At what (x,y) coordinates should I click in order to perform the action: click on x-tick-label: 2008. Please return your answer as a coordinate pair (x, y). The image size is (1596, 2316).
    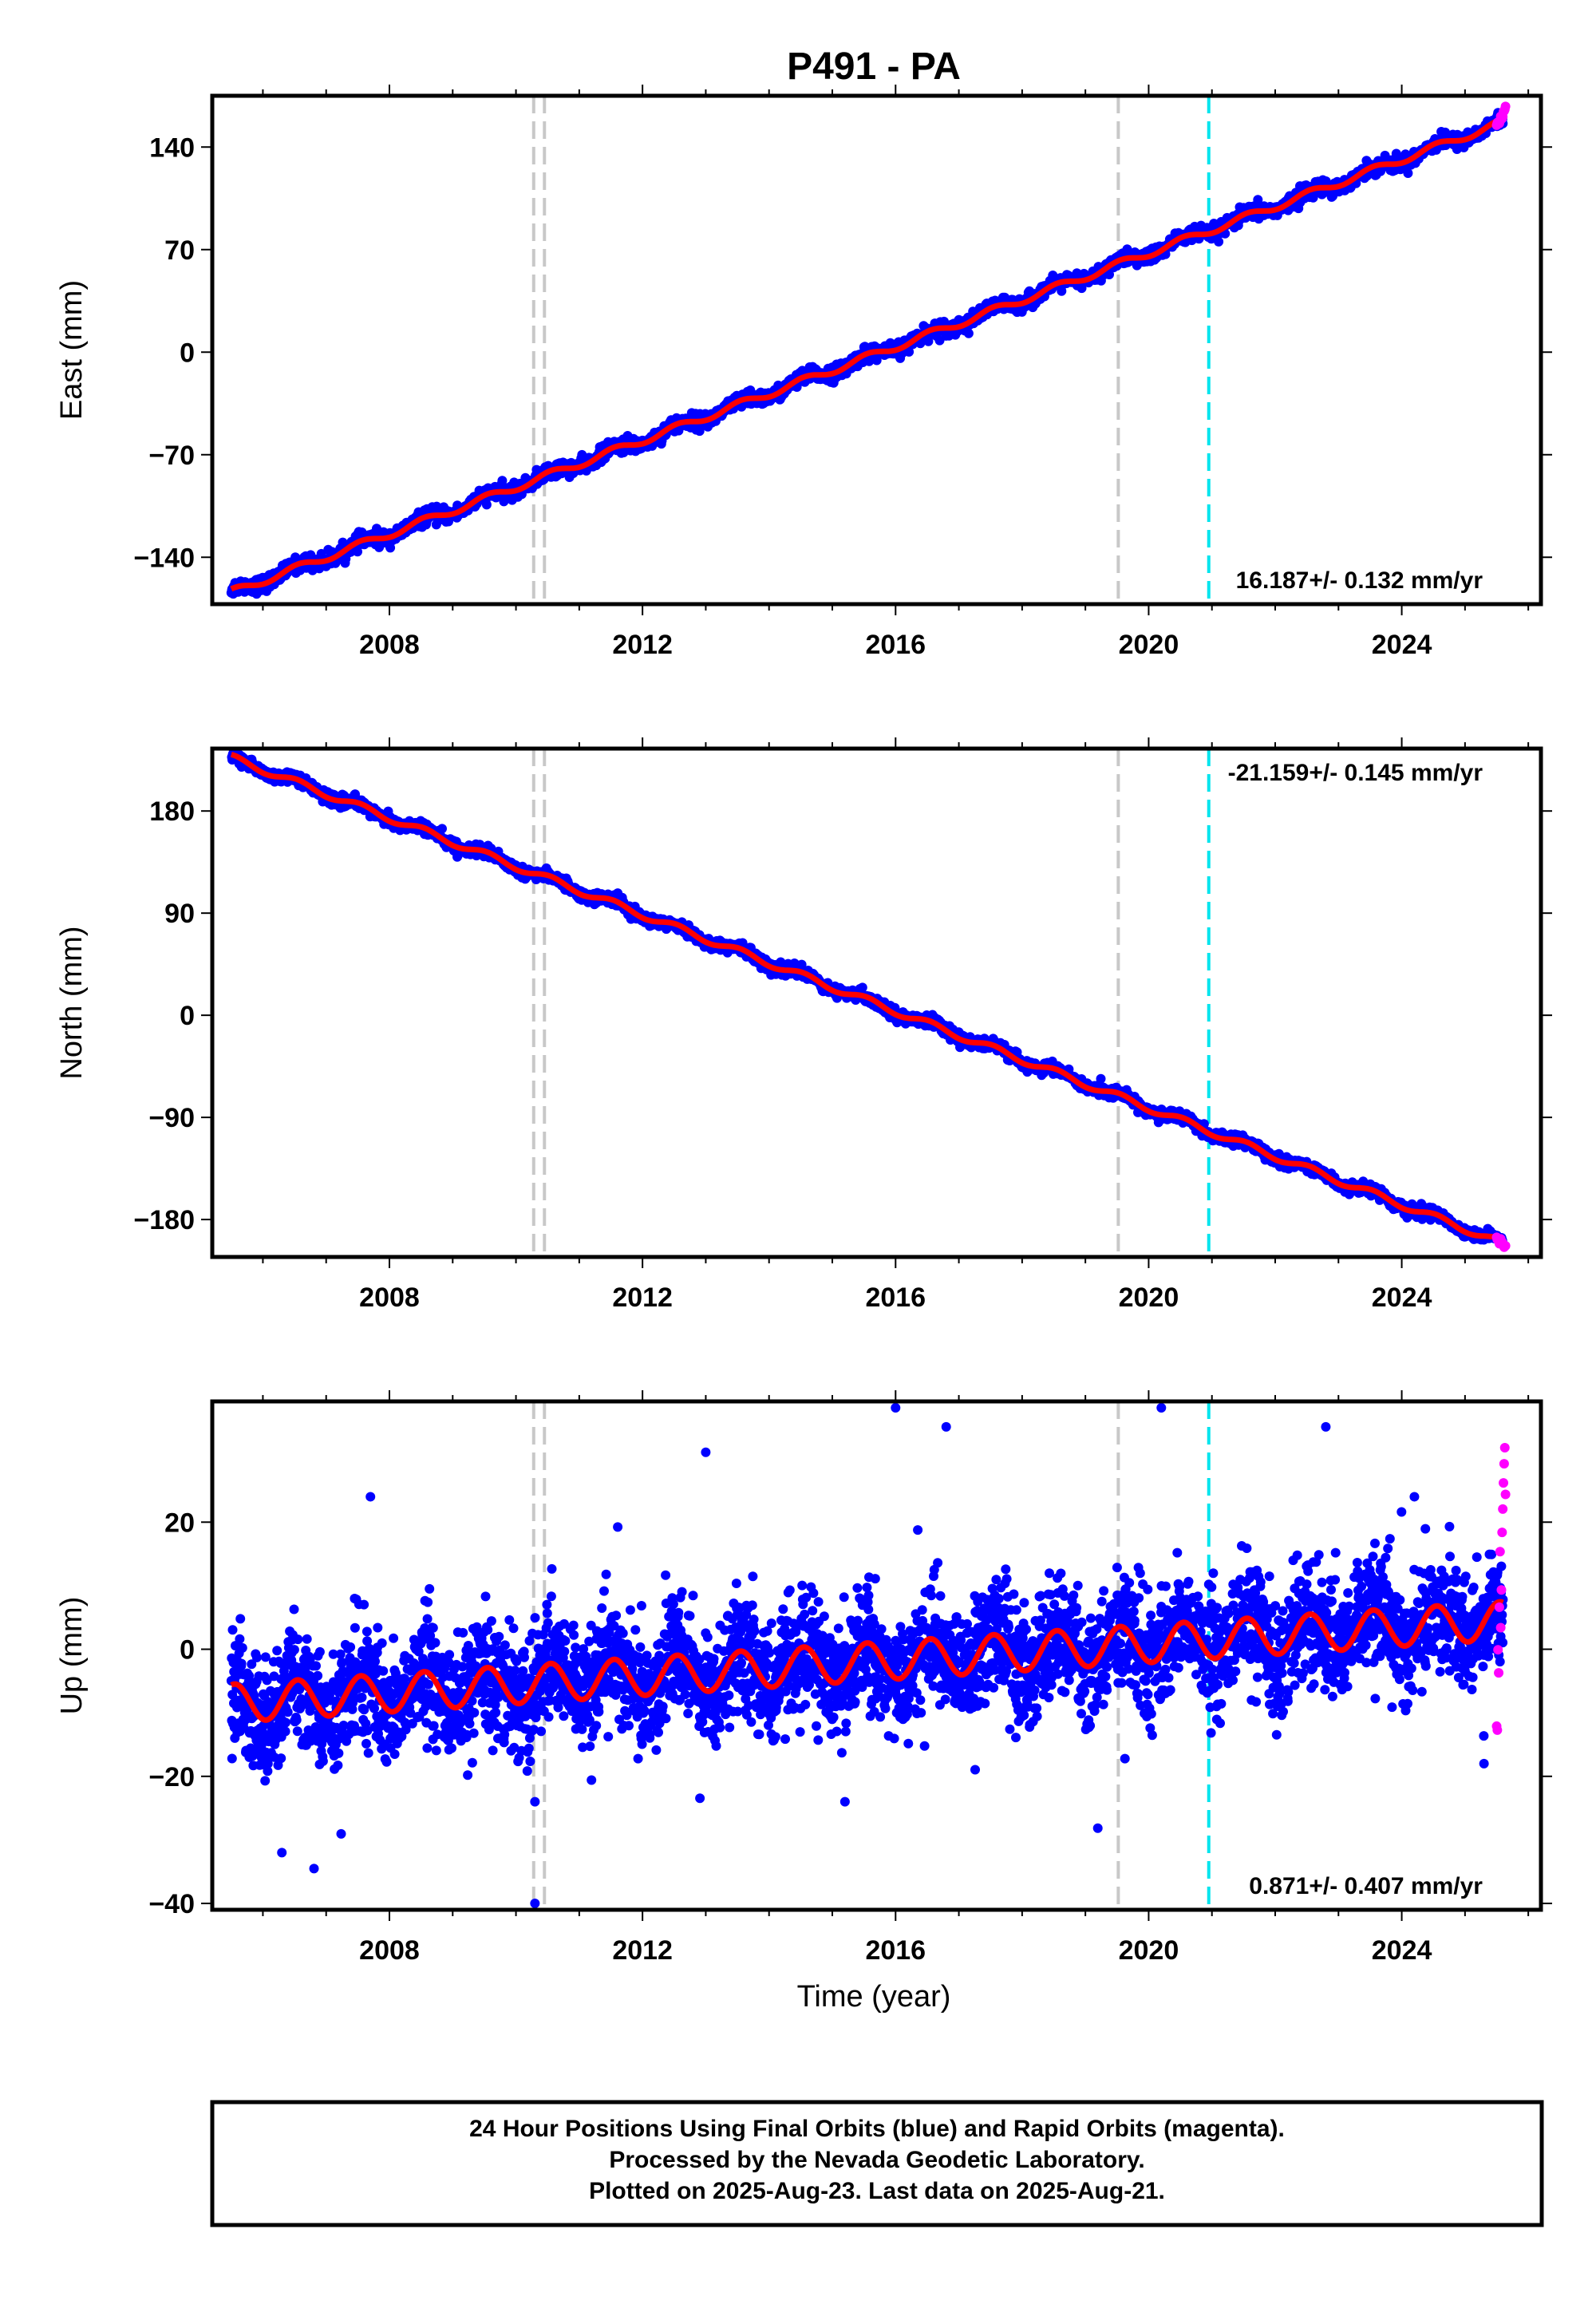
    Looking at the image, I should click on (389, 645).